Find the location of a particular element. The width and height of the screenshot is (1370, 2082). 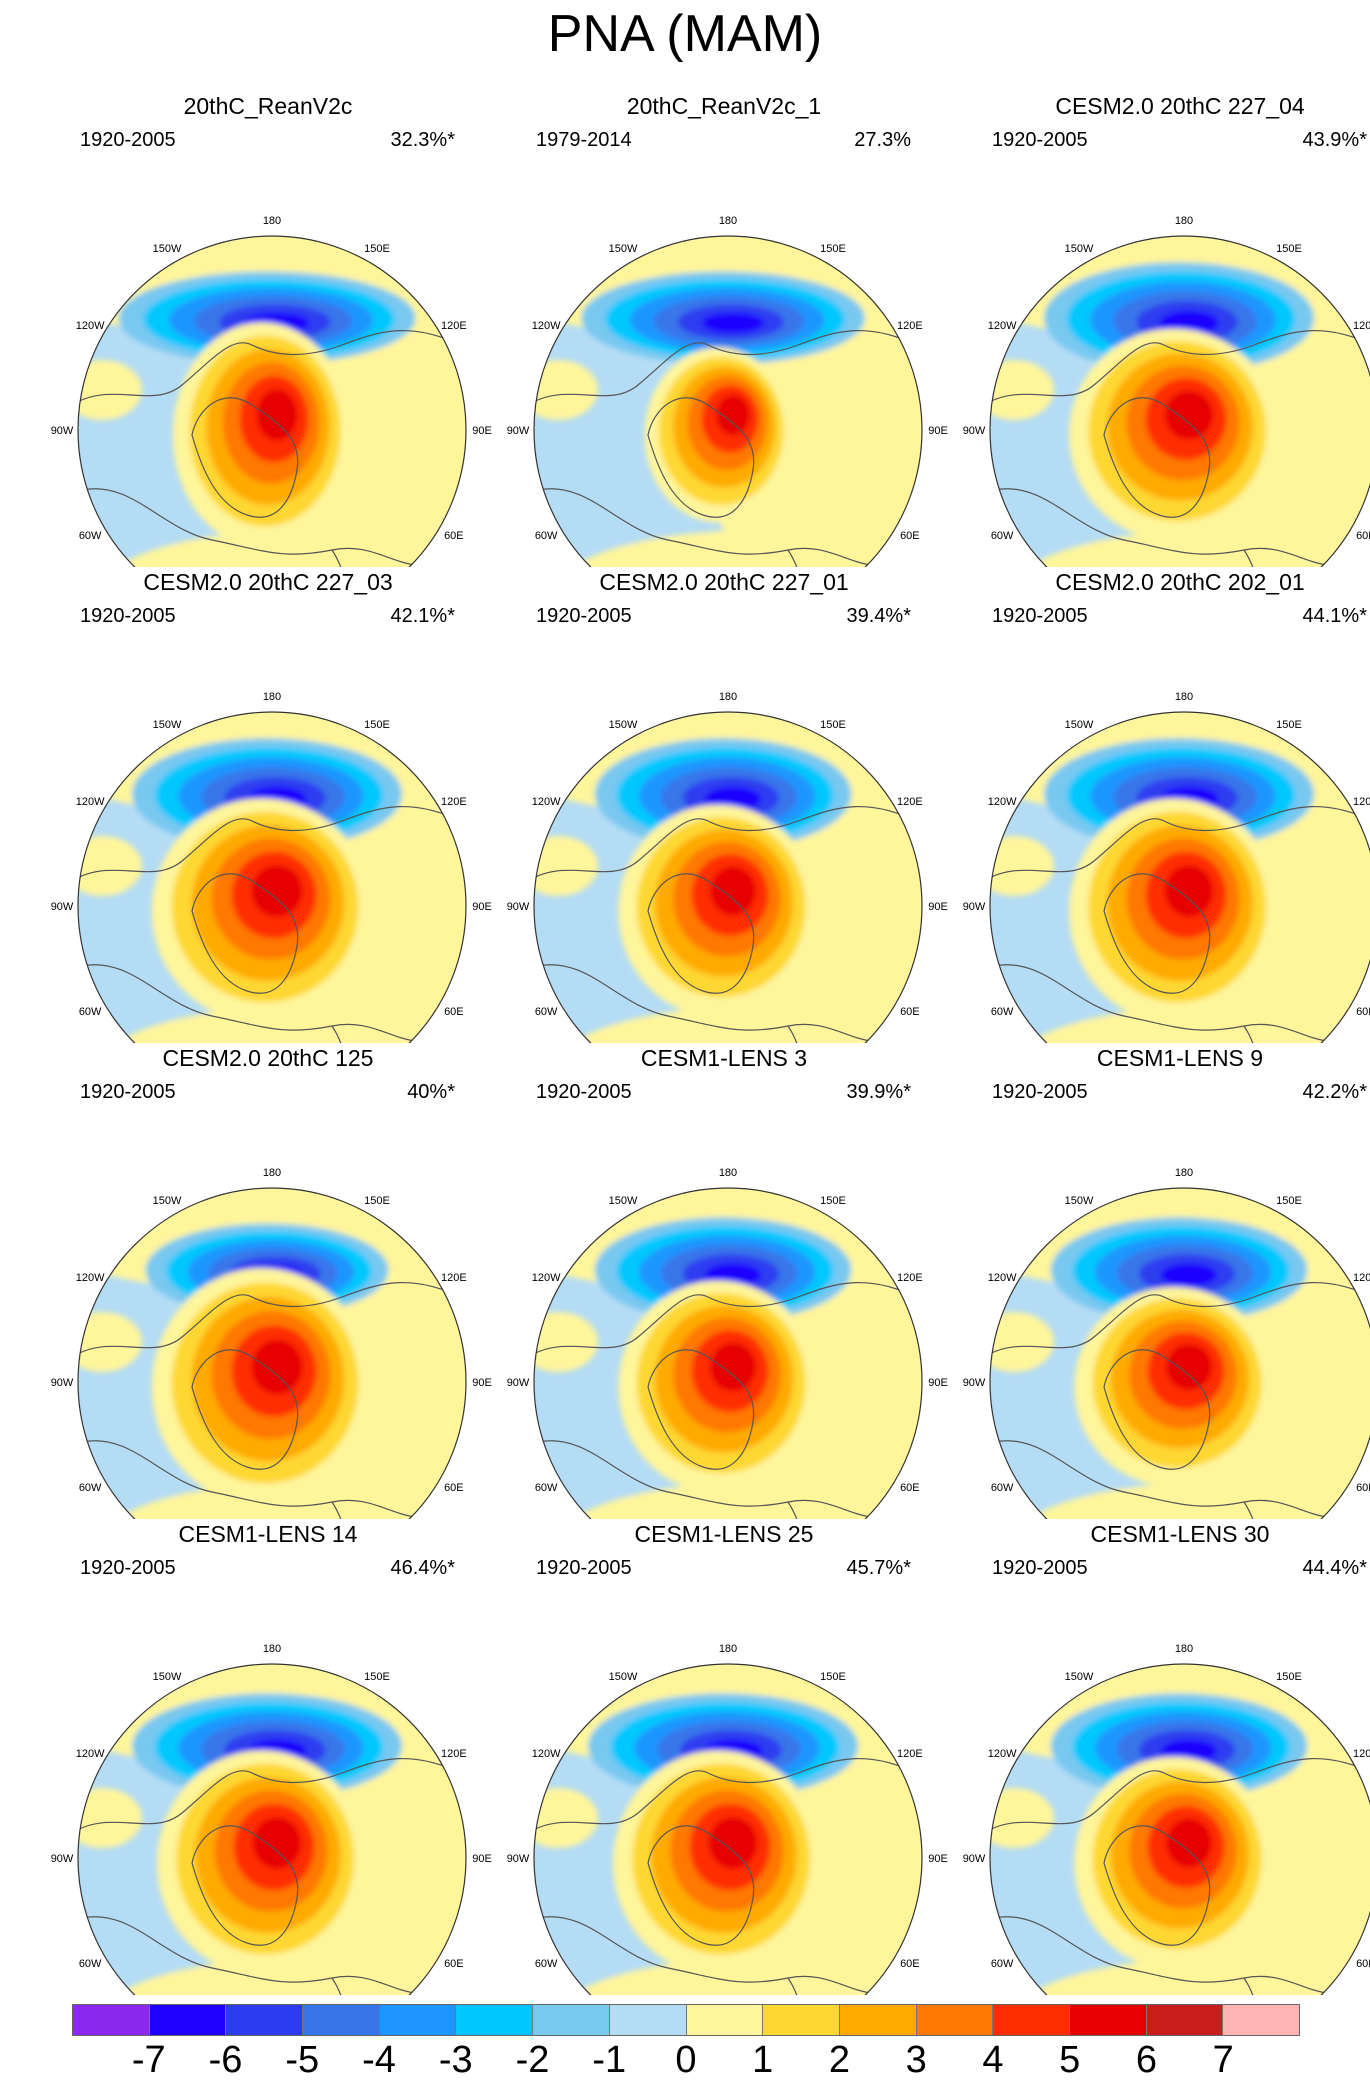

explained-variance-label: 39.4%* is located at coordinates (879, 616).